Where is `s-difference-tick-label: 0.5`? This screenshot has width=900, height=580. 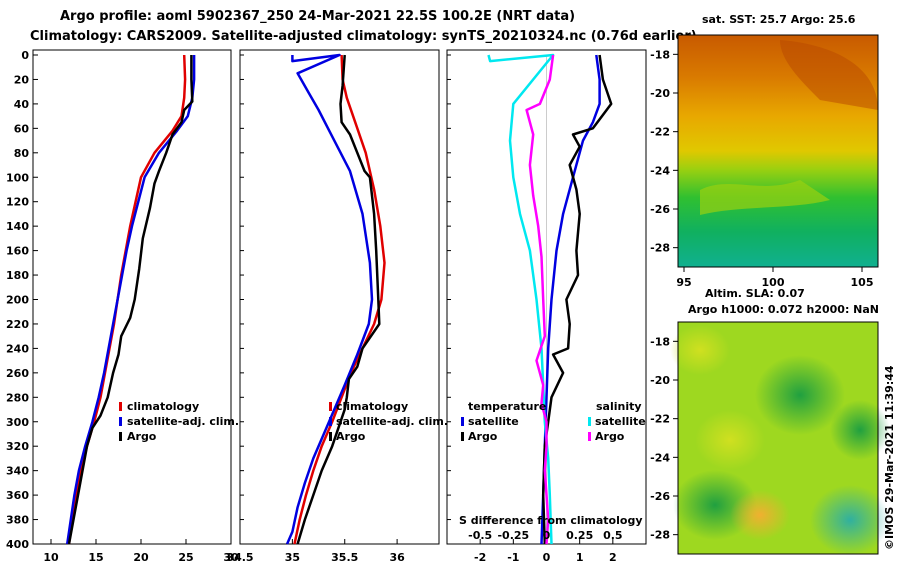
s-difference-tick-label: 0.5 is located at coordinates (613, 535).